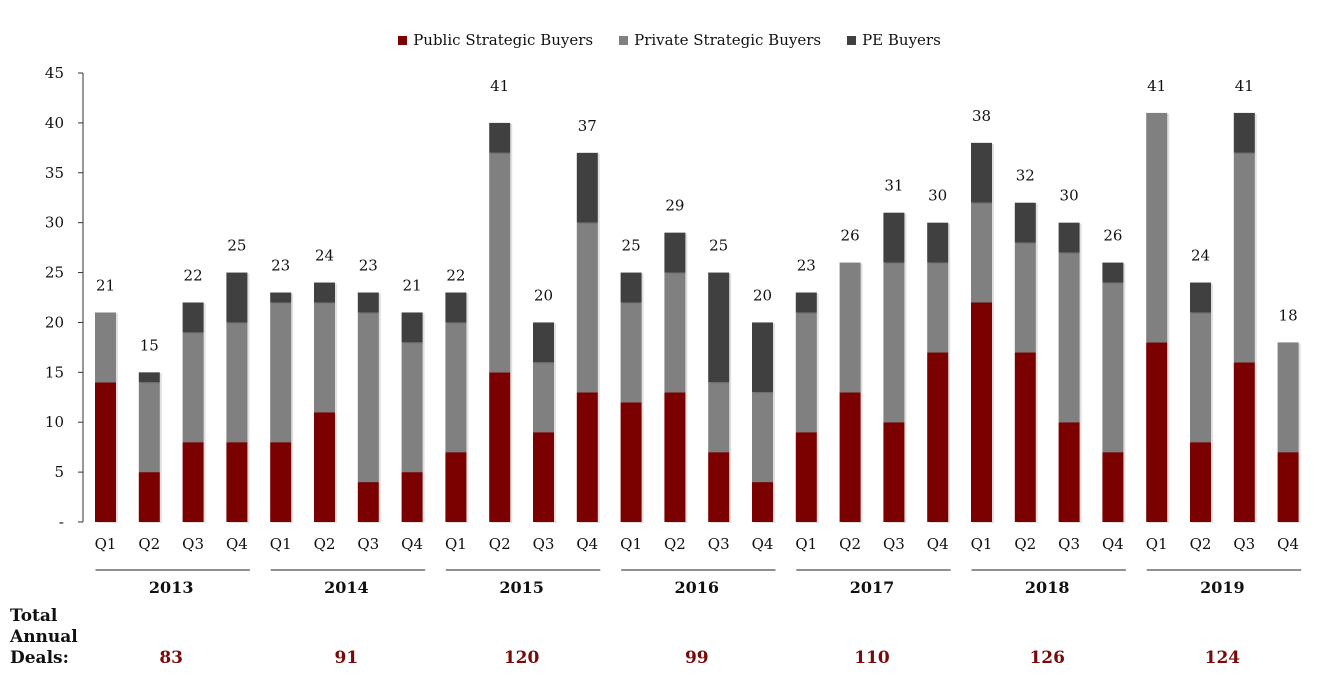 This screenshot has width=1339, height=690. What do you see at coordinates (54, 322) in the screenshot?
I see `y-tick-label: 20` at bounding box center [54, 322].